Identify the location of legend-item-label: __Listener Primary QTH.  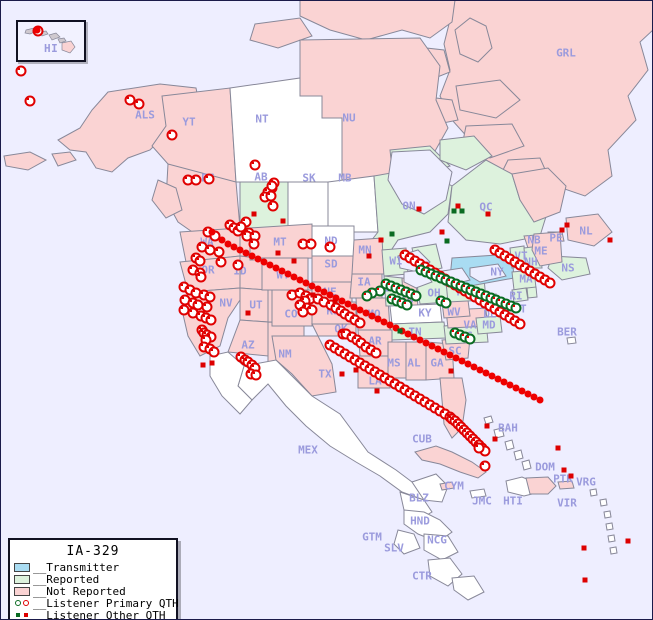
(106, 603).